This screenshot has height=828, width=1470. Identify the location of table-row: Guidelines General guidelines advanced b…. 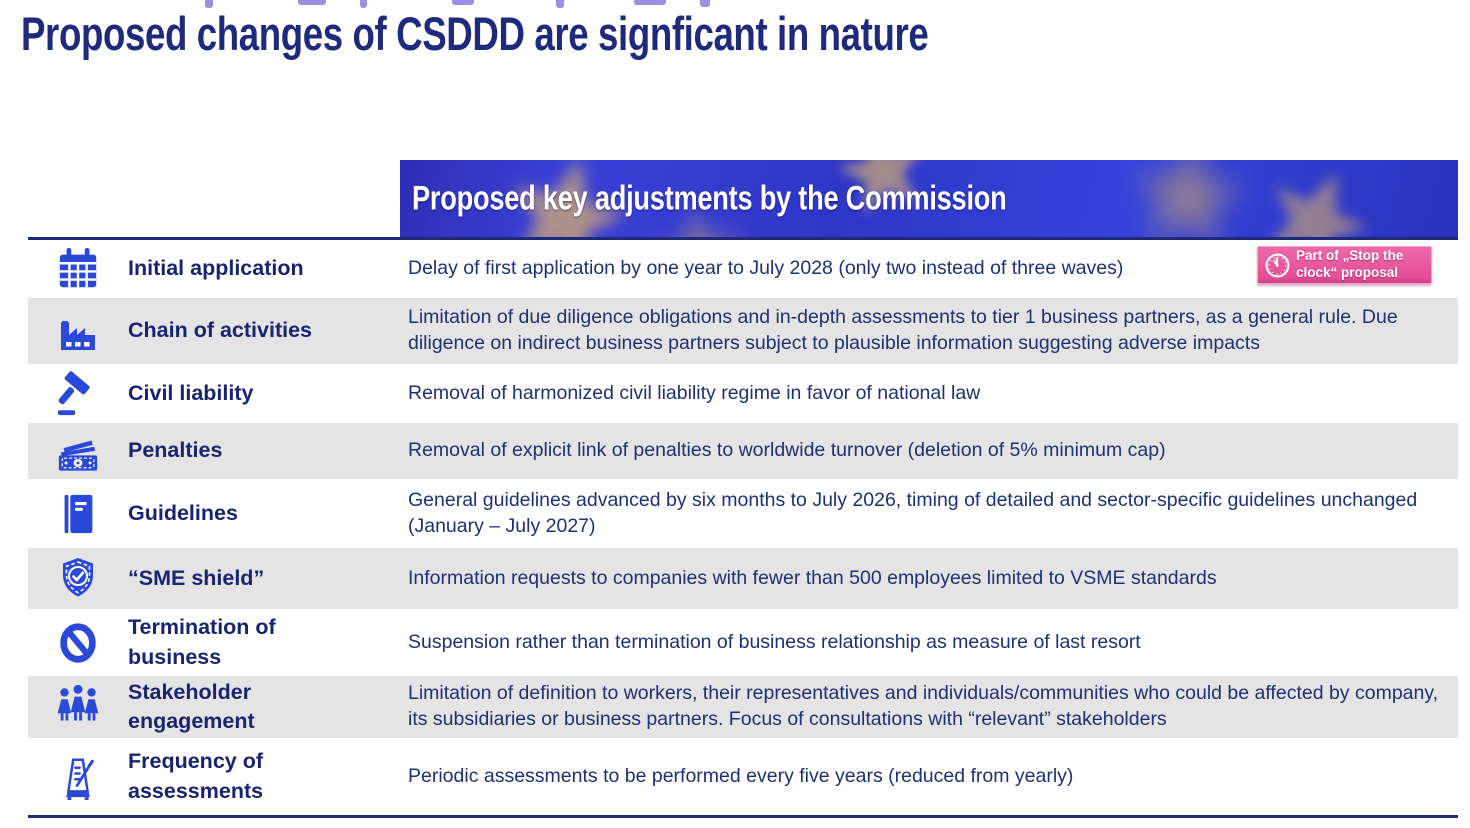
(743, 513).